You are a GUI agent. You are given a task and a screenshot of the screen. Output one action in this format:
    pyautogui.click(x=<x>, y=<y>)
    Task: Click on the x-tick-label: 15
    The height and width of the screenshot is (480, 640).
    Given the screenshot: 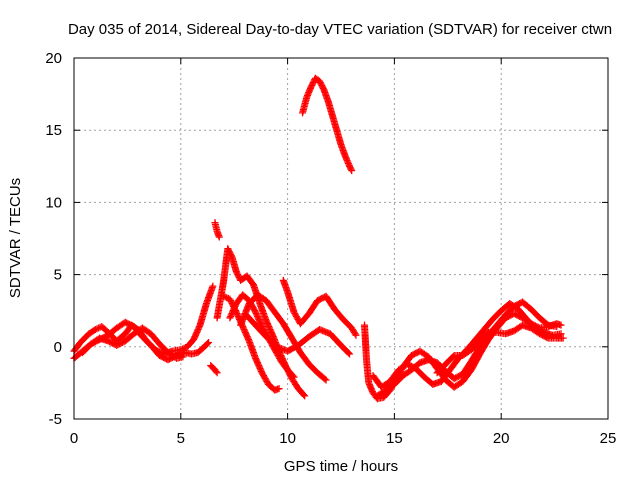 What is the action you would take?
    pyautogui.click(x=394, y=438)
    